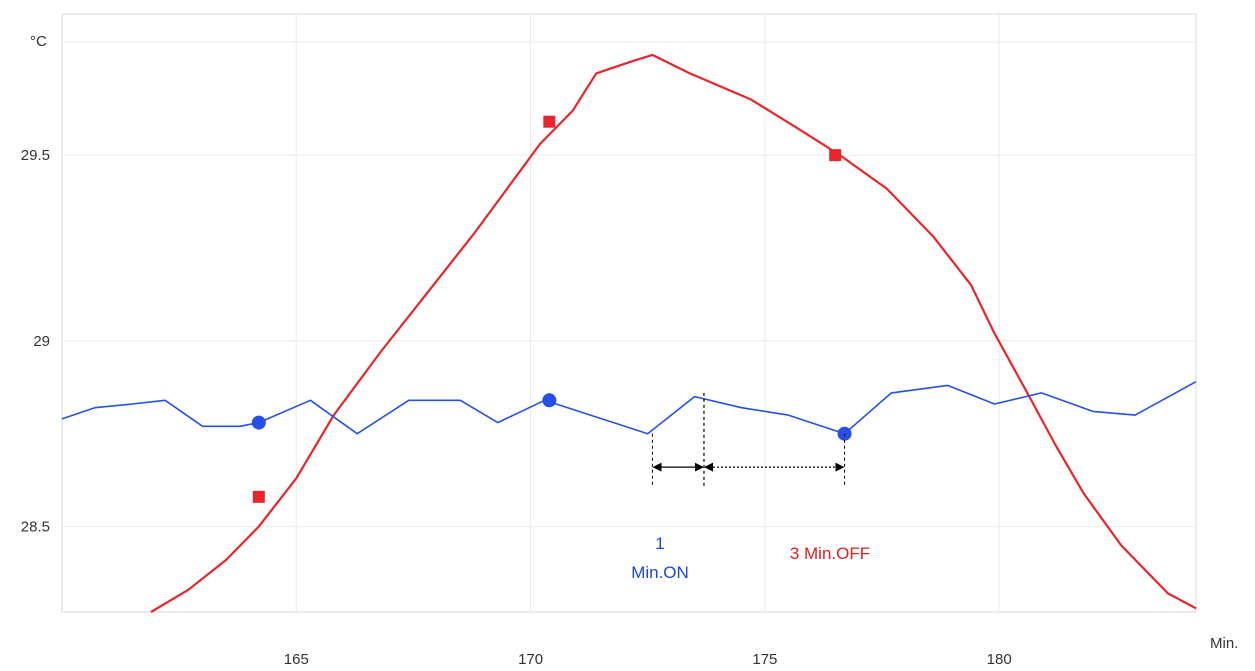  What do you see at coordinates (35, 155) in the screenshot?
I see `y-tick-label: 29.5` at bounding box center [35, 155].